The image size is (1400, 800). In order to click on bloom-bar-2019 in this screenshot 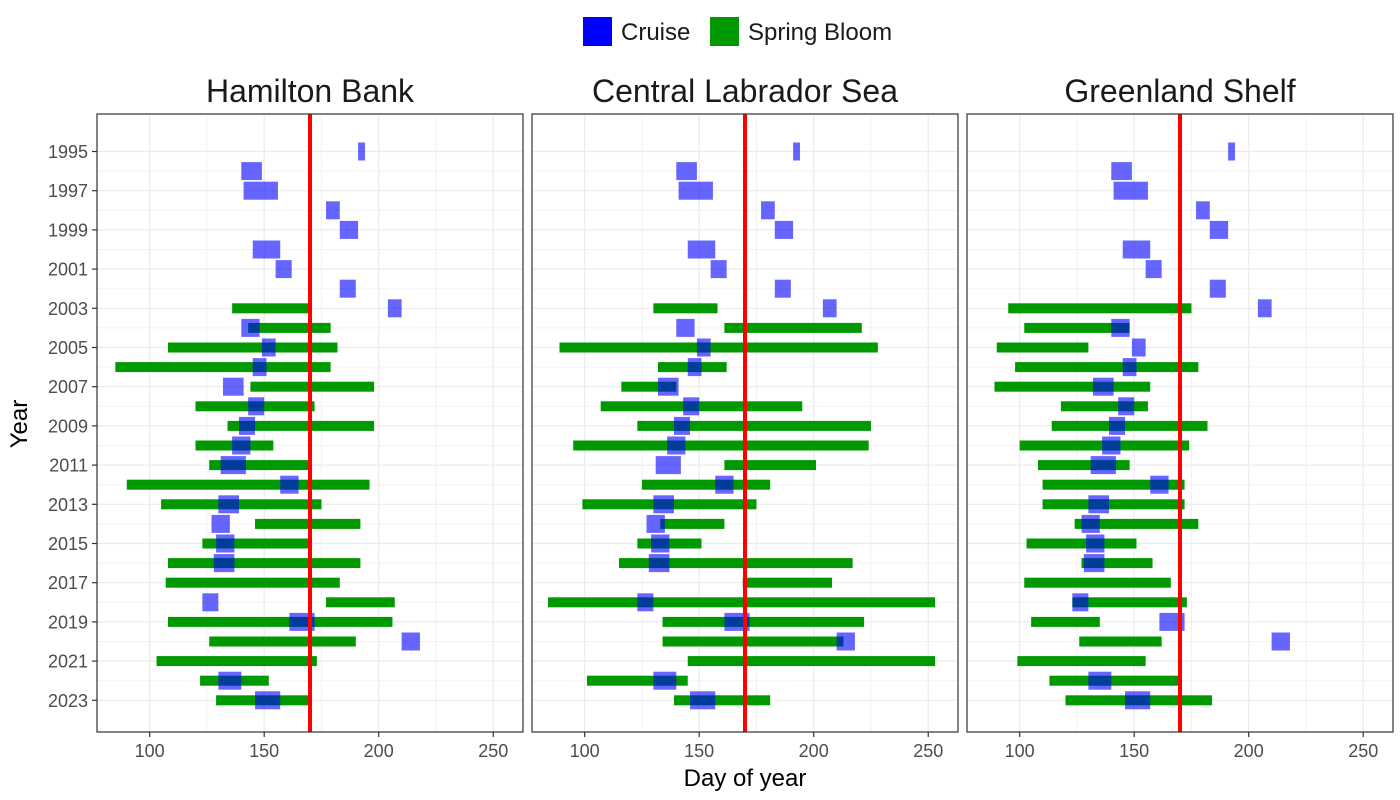, I will do `click(763, 621)`.